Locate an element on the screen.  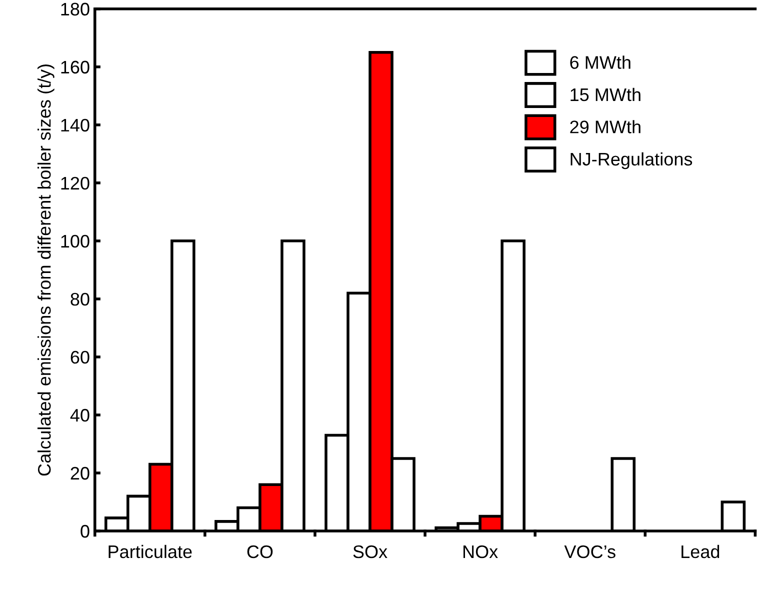
y-axis-title: Calculated emissions from different boiler sizes (t/y) is located at coordinates (46, 270).